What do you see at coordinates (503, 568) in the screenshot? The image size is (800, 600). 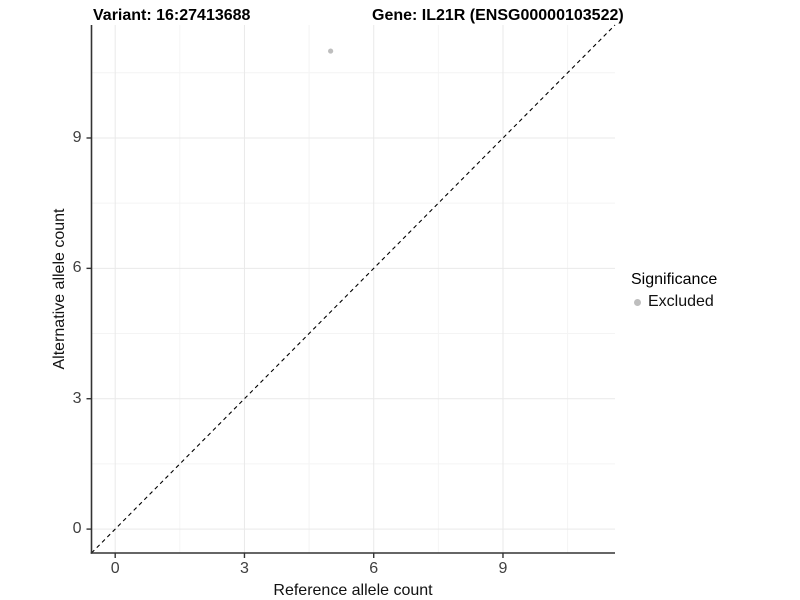 I see `x-tick-label: 9` at bounding box center [503, 568].